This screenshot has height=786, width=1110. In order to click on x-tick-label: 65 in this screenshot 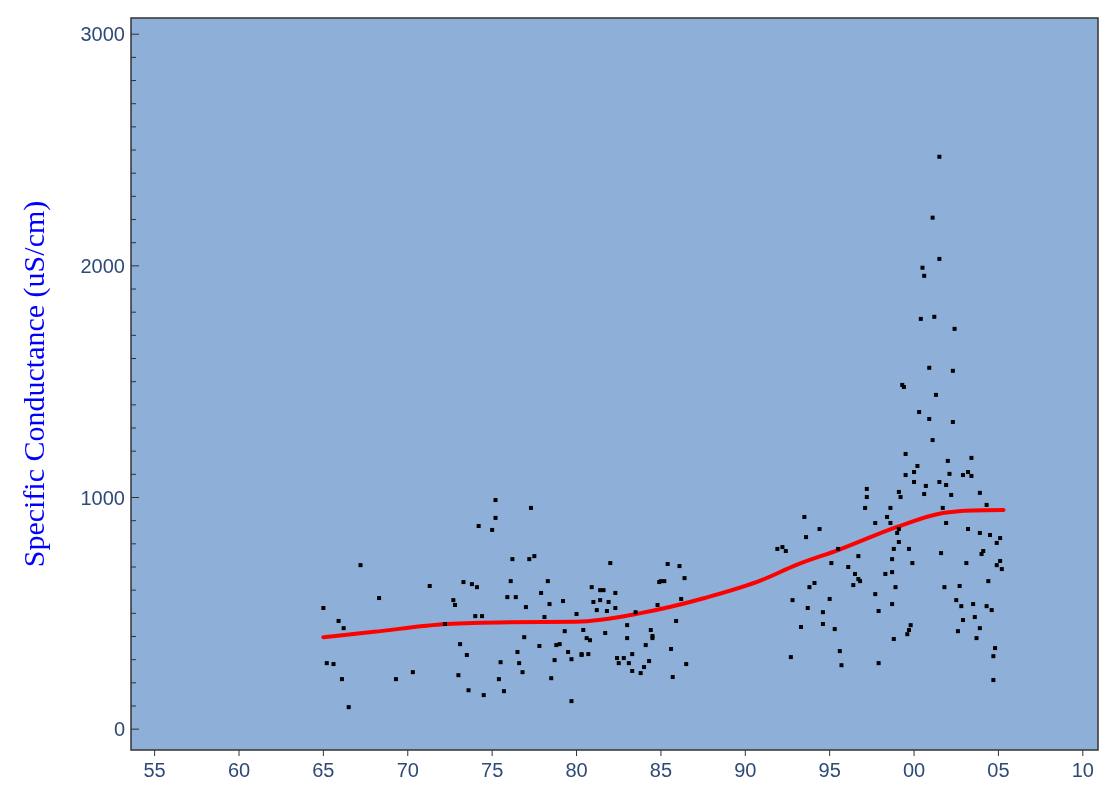, I will do `click(323, 770)`.